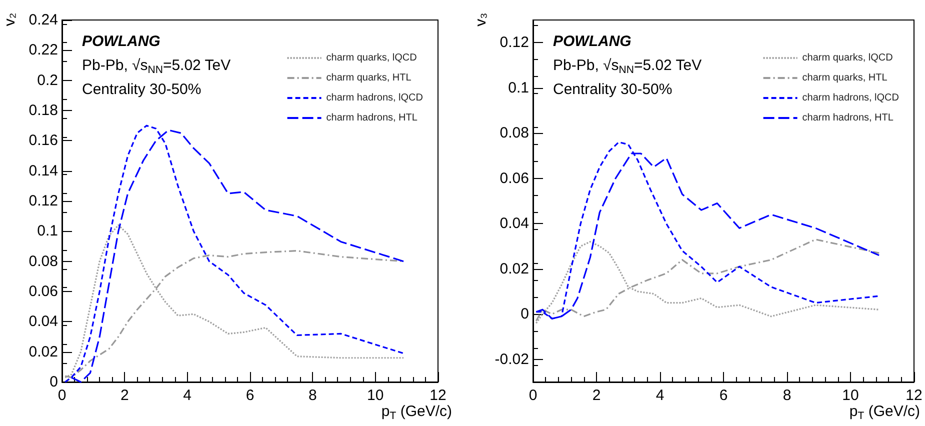 The width and height of the screenshot is (925, 426). I want to click on y-tick-label: 0.2, so click(47, 80).